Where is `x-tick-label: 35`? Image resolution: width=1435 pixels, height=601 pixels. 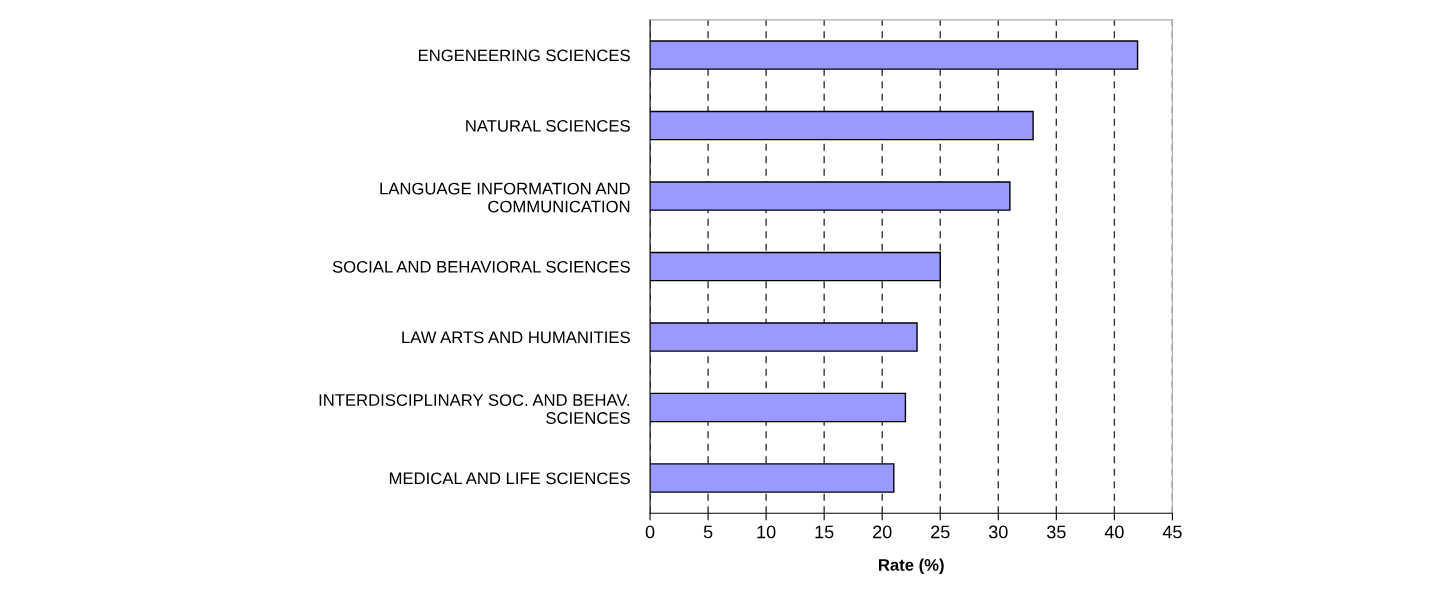
x-tick-label: 35 is located at coordinates (1056, 532).